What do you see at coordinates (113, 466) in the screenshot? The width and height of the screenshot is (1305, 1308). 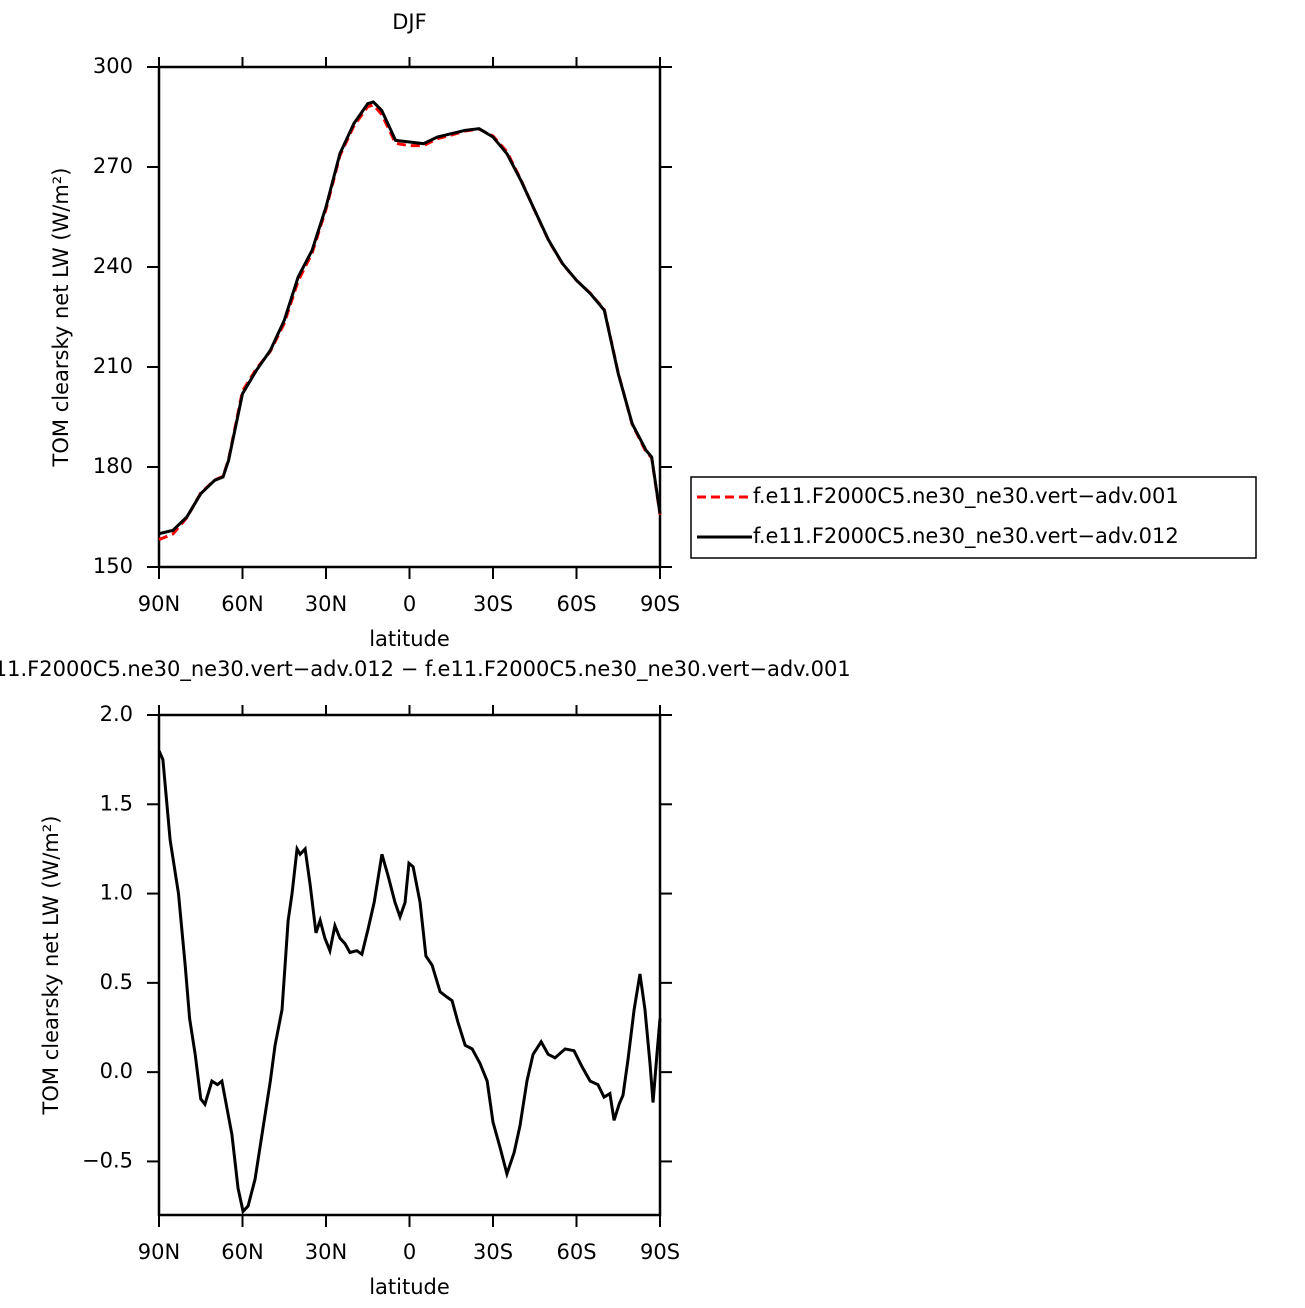 I see `y-tick-label: 180` at bounding box center [113, 466].